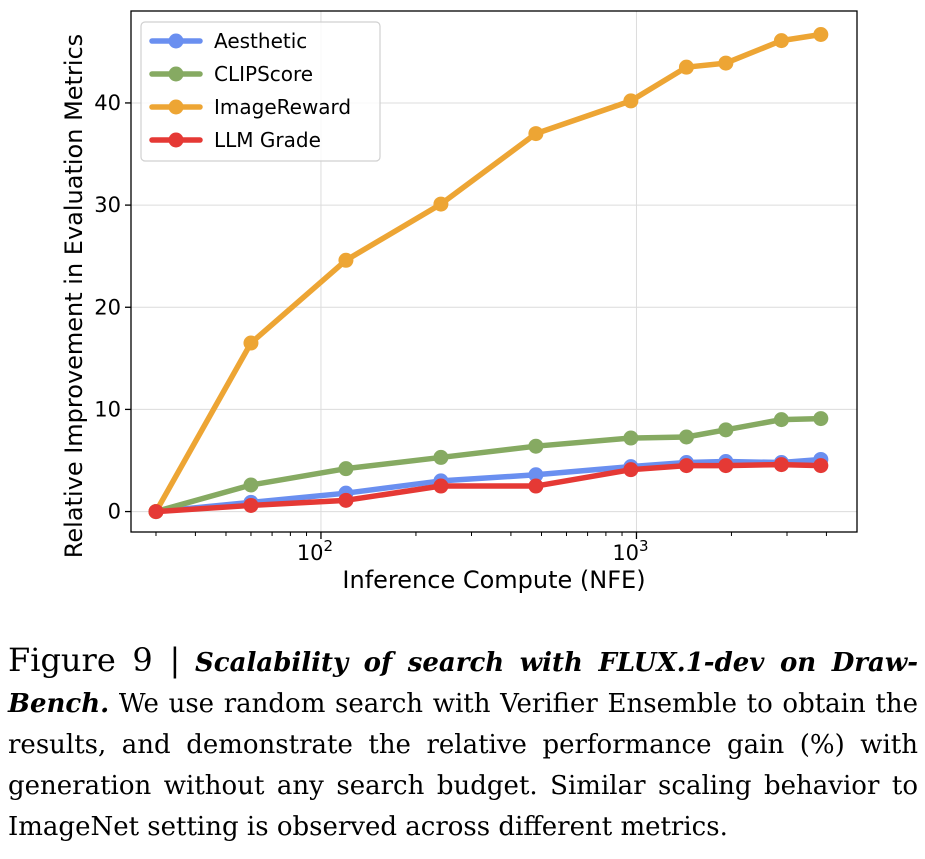 This screenshot has height=859, width=925. What do you see at coordinates (630, 551) in the screenshot?
I see `x-tick-label: 10³` at bounding box center [630, 551].